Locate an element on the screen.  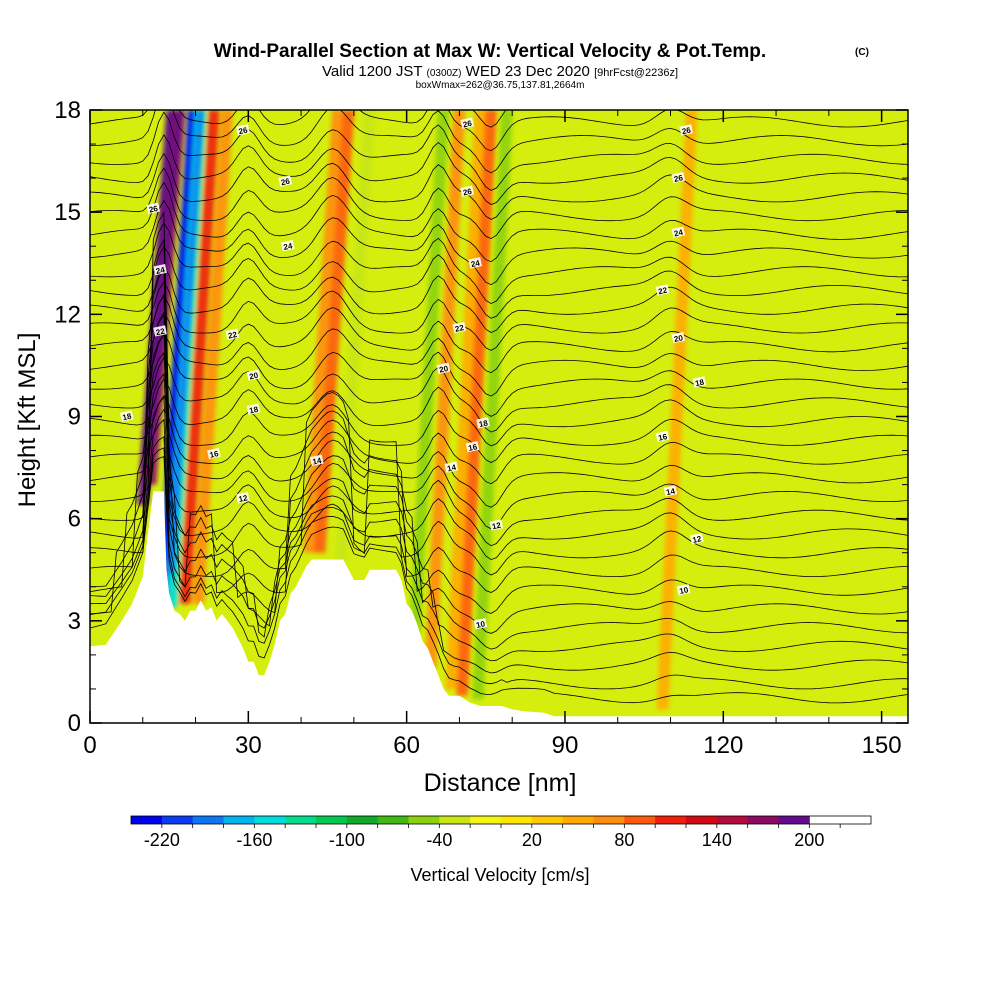
colorbar-tick-label: 20 is located at coordinates (532, 840).